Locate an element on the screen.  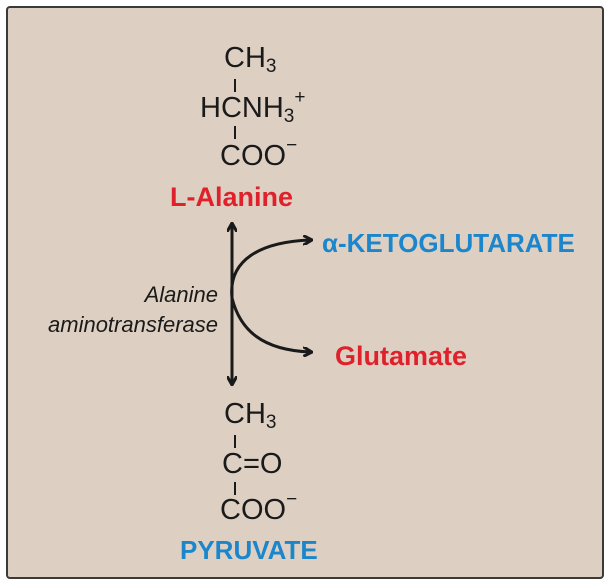
pyruvate-co: C=O is located at coordinates (252, 464).